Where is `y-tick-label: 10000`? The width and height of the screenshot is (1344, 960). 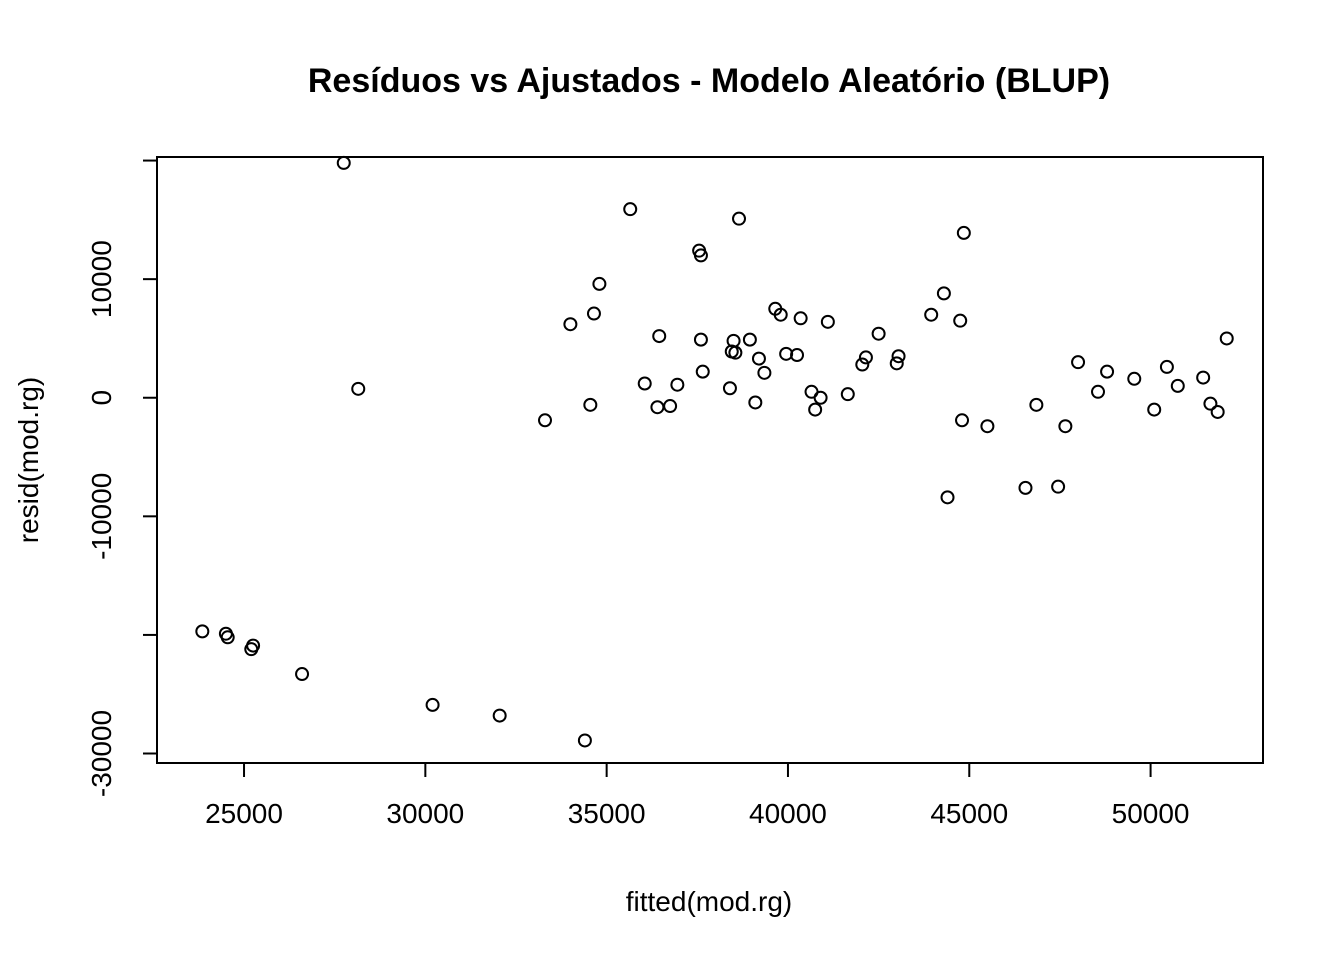 y-tick-label: 10000 is located at coordinates (101, 279).